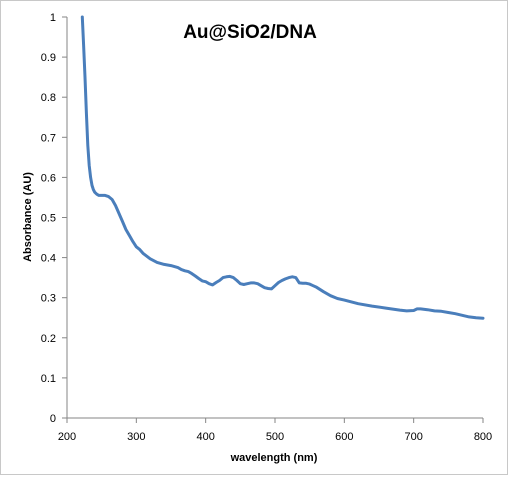 This screenshot has height=479, width=508. Describe the element at coordinates (67, 437) in the screenshot. I see `x-tick-label: 200` at that location.